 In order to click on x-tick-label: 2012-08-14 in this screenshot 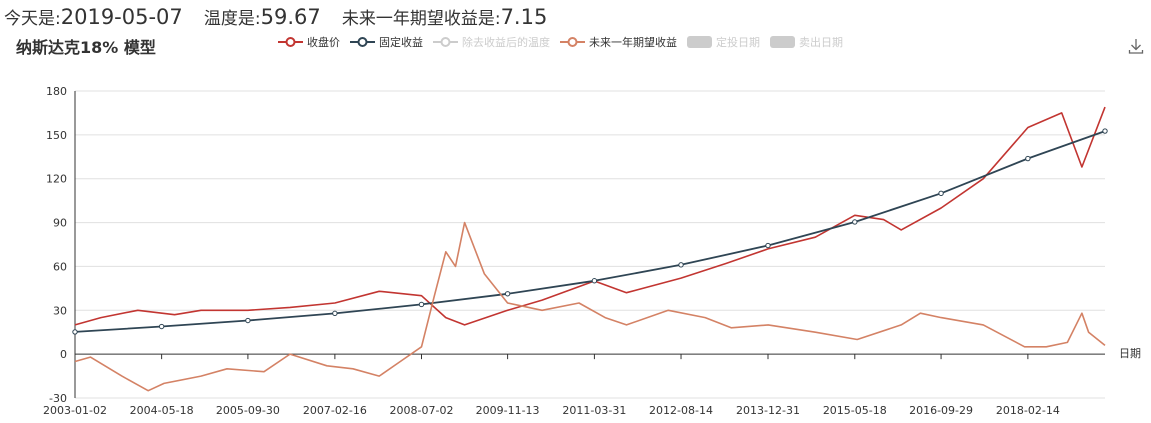, I will do `click(681, 410)`.